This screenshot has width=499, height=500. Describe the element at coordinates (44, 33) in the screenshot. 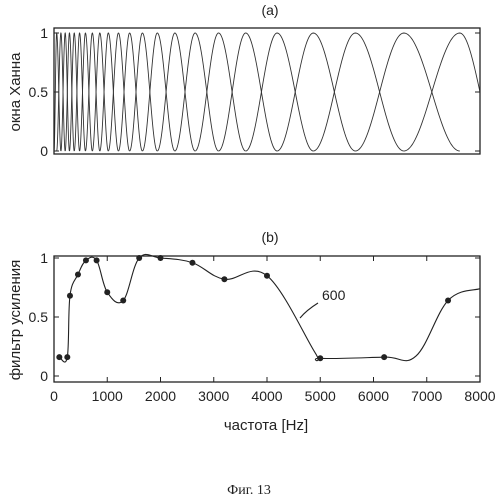

I see `panel-a-ytick-label: 1` at that location.